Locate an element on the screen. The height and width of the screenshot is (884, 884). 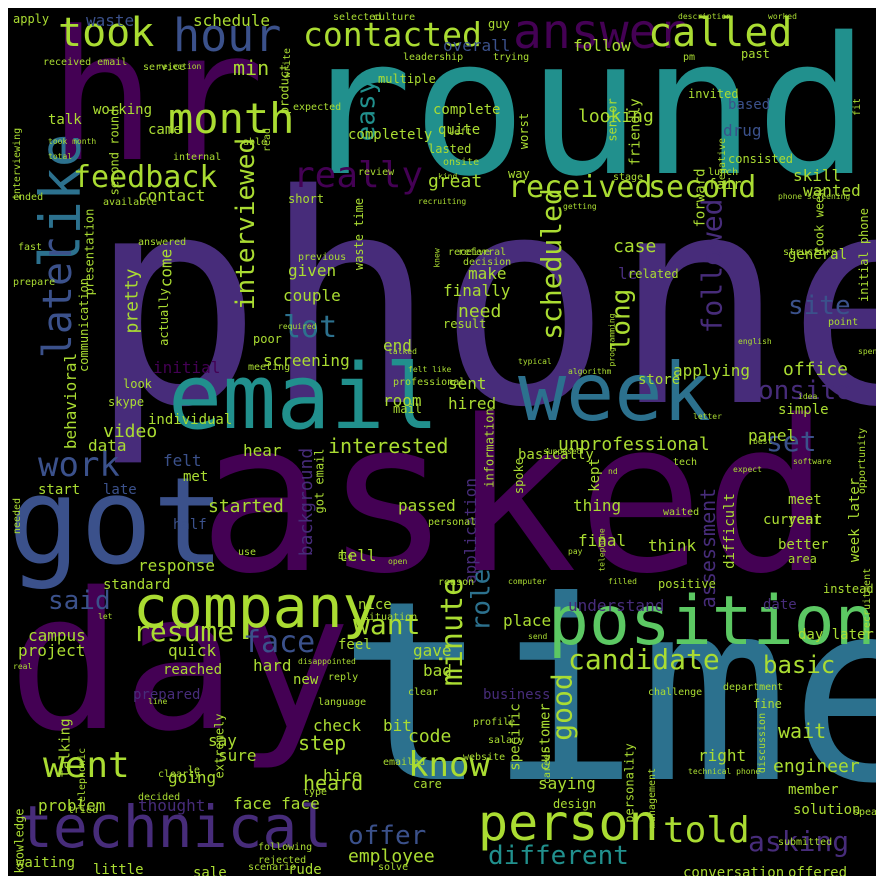
cloud-word: forward is located at coordinates (700, 197).